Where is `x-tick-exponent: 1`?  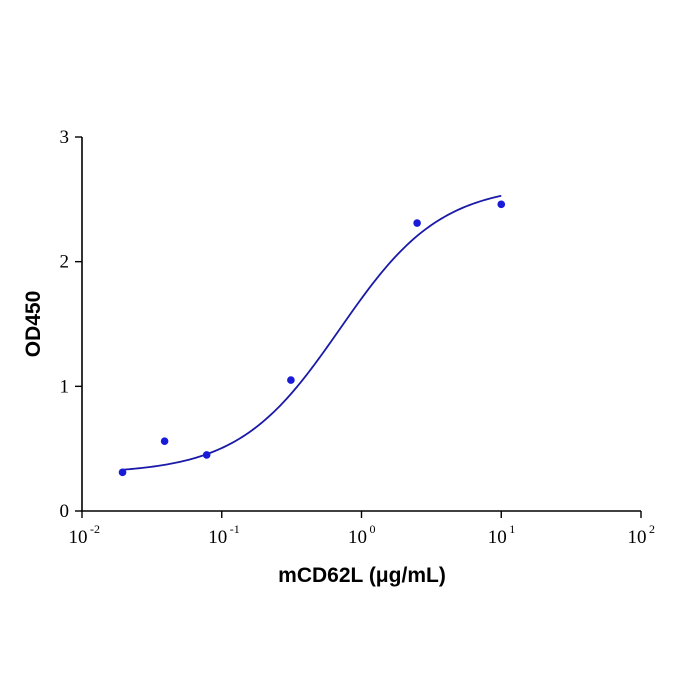 x-tick-exponent: 1 is located at coordinates (512, 529).